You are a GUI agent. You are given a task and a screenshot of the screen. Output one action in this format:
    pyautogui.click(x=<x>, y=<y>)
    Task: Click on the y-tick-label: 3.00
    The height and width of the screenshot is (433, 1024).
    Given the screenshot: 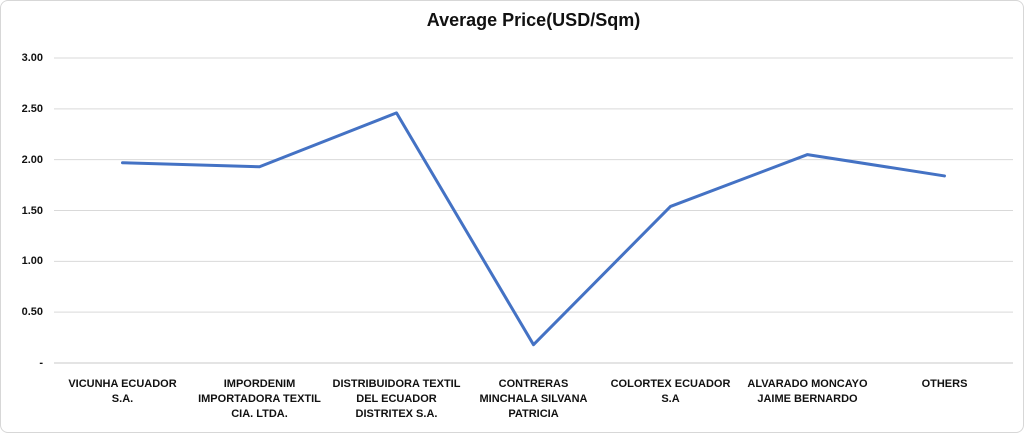 What is the action you would take?
    pyautogui.click(x=32, y=58)
    